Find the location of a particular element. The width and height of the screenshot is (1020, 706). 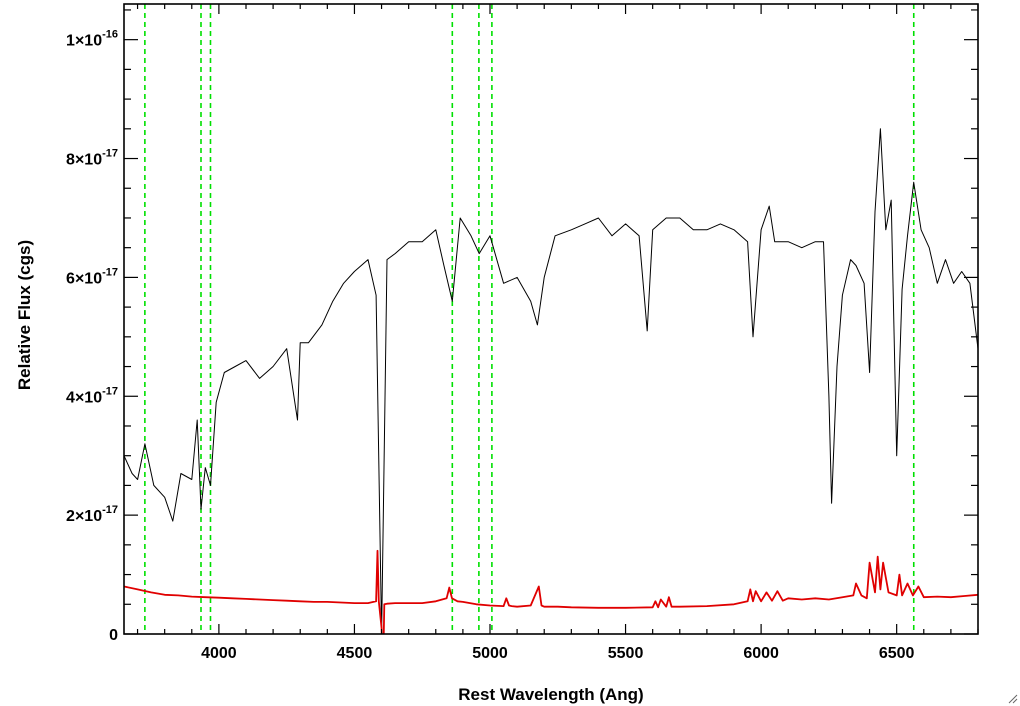

y-tick-label: 1×10⁻¹⁶ is located at coordinates (92, 39).